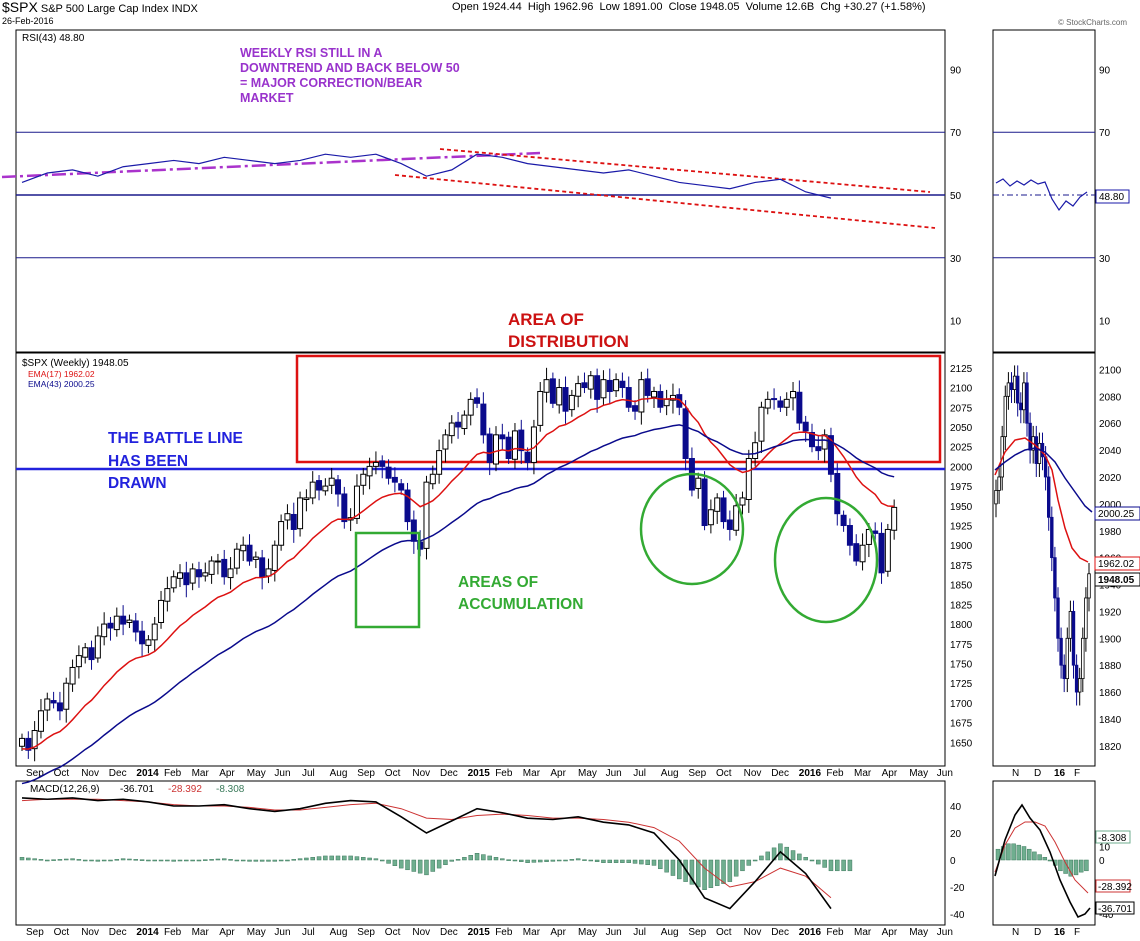  What do you see at coordinates (639, 932) in the screenshot?
I see `month-label-bottom: Jul` at bounding box center [639, 932].